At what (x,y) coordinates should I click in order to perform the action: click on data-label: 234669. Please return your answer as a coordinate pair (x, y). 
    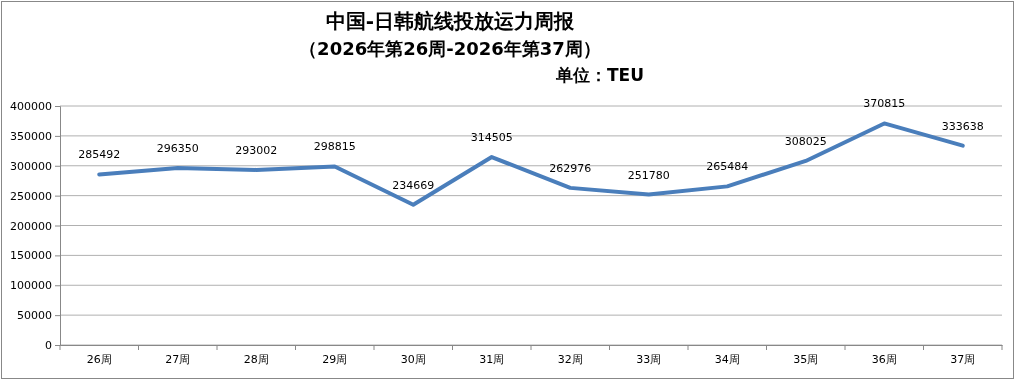
    Looking at the image, I should click on (413, 185).